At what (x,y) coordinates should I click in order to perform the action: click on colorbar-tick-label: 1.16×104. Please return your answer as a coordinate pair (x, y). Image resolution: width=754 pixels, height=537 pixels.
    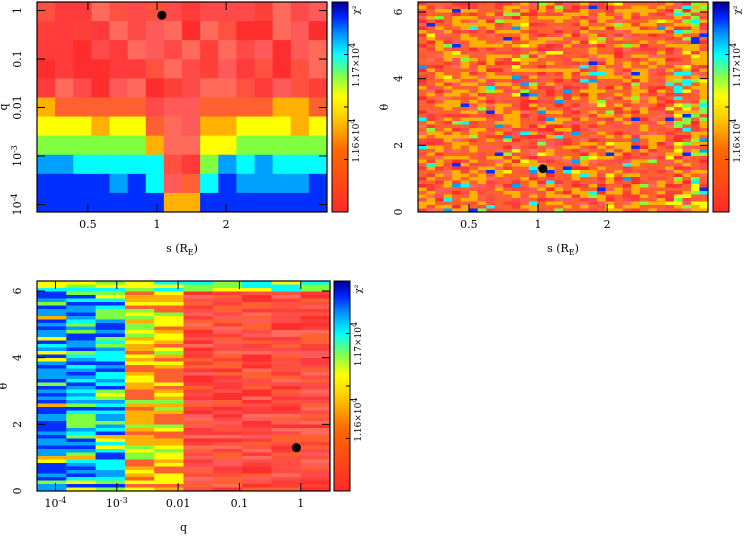
    Looking at the image, I should click on (736, 141).